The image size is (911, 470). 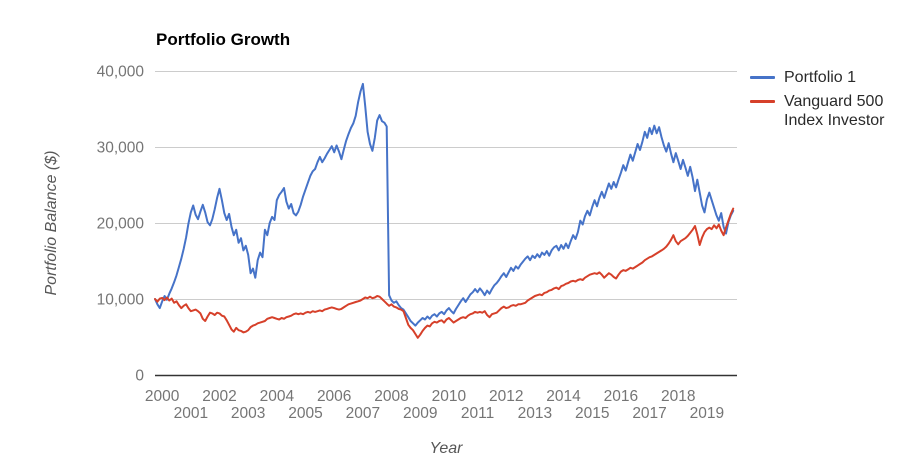 I want to click on x-tick-label: 2005, so click(x=305, y=413).